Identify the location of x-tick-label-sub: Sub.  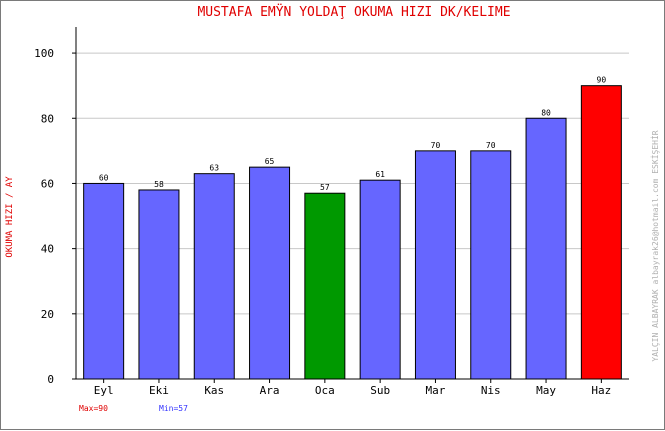
(380, 390).